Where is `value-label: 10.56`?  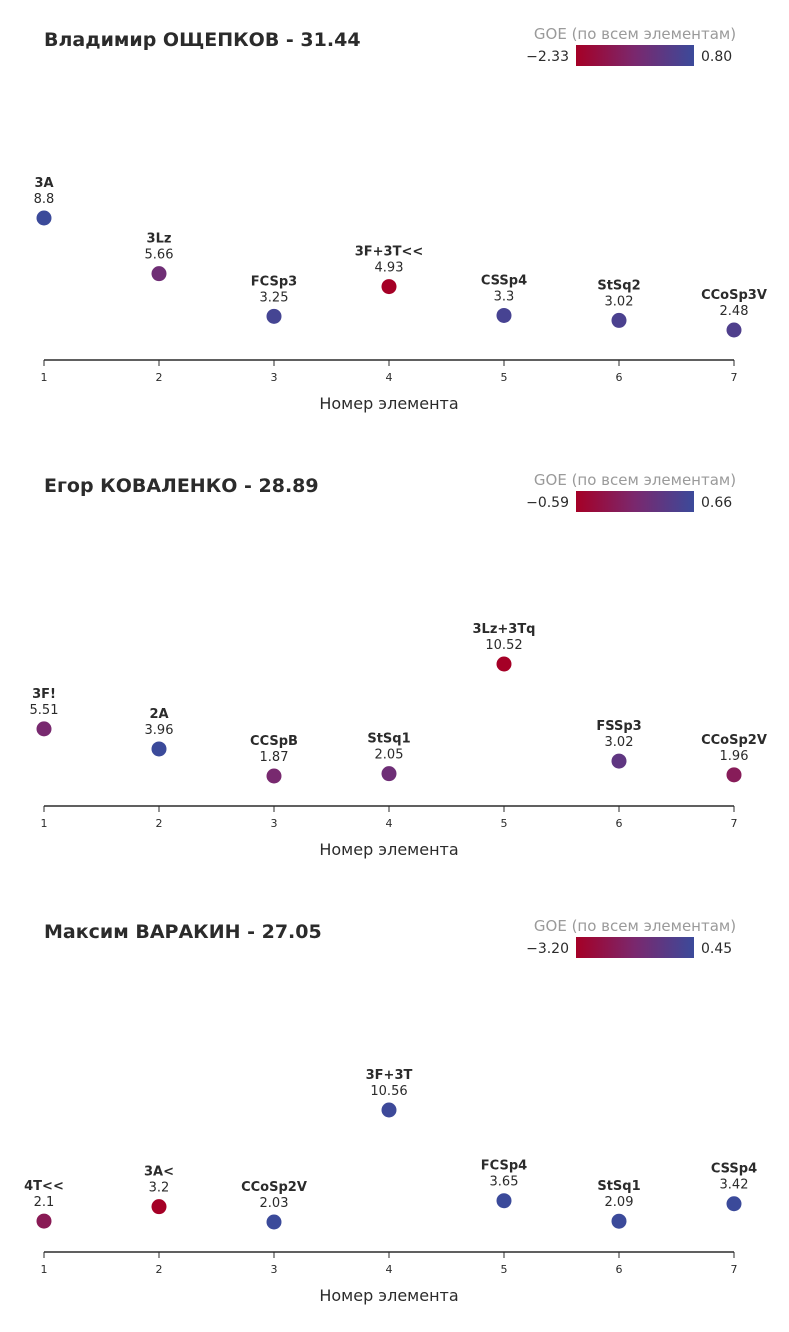 value-label: 10.56 is located at coordinates (388, 1091).